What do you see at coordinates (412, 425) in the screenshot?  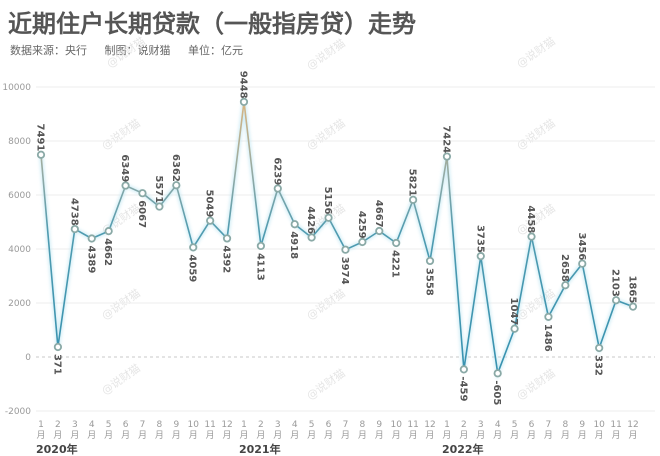 I see `x-tick-month: 11` at bounding box center [412, 425].